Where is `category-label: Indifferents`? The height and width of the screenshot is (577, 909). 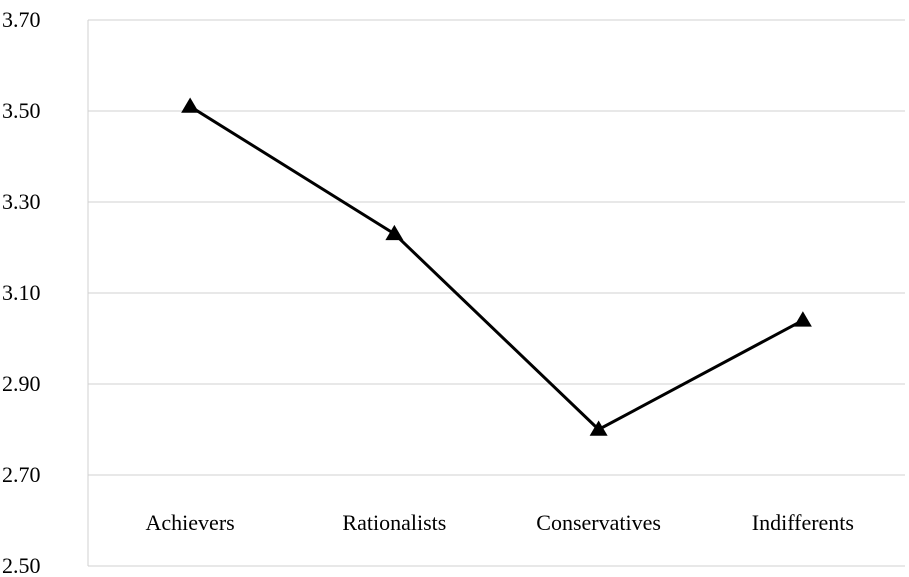 category-label: Indifferents is located at coordinates (803, 522).